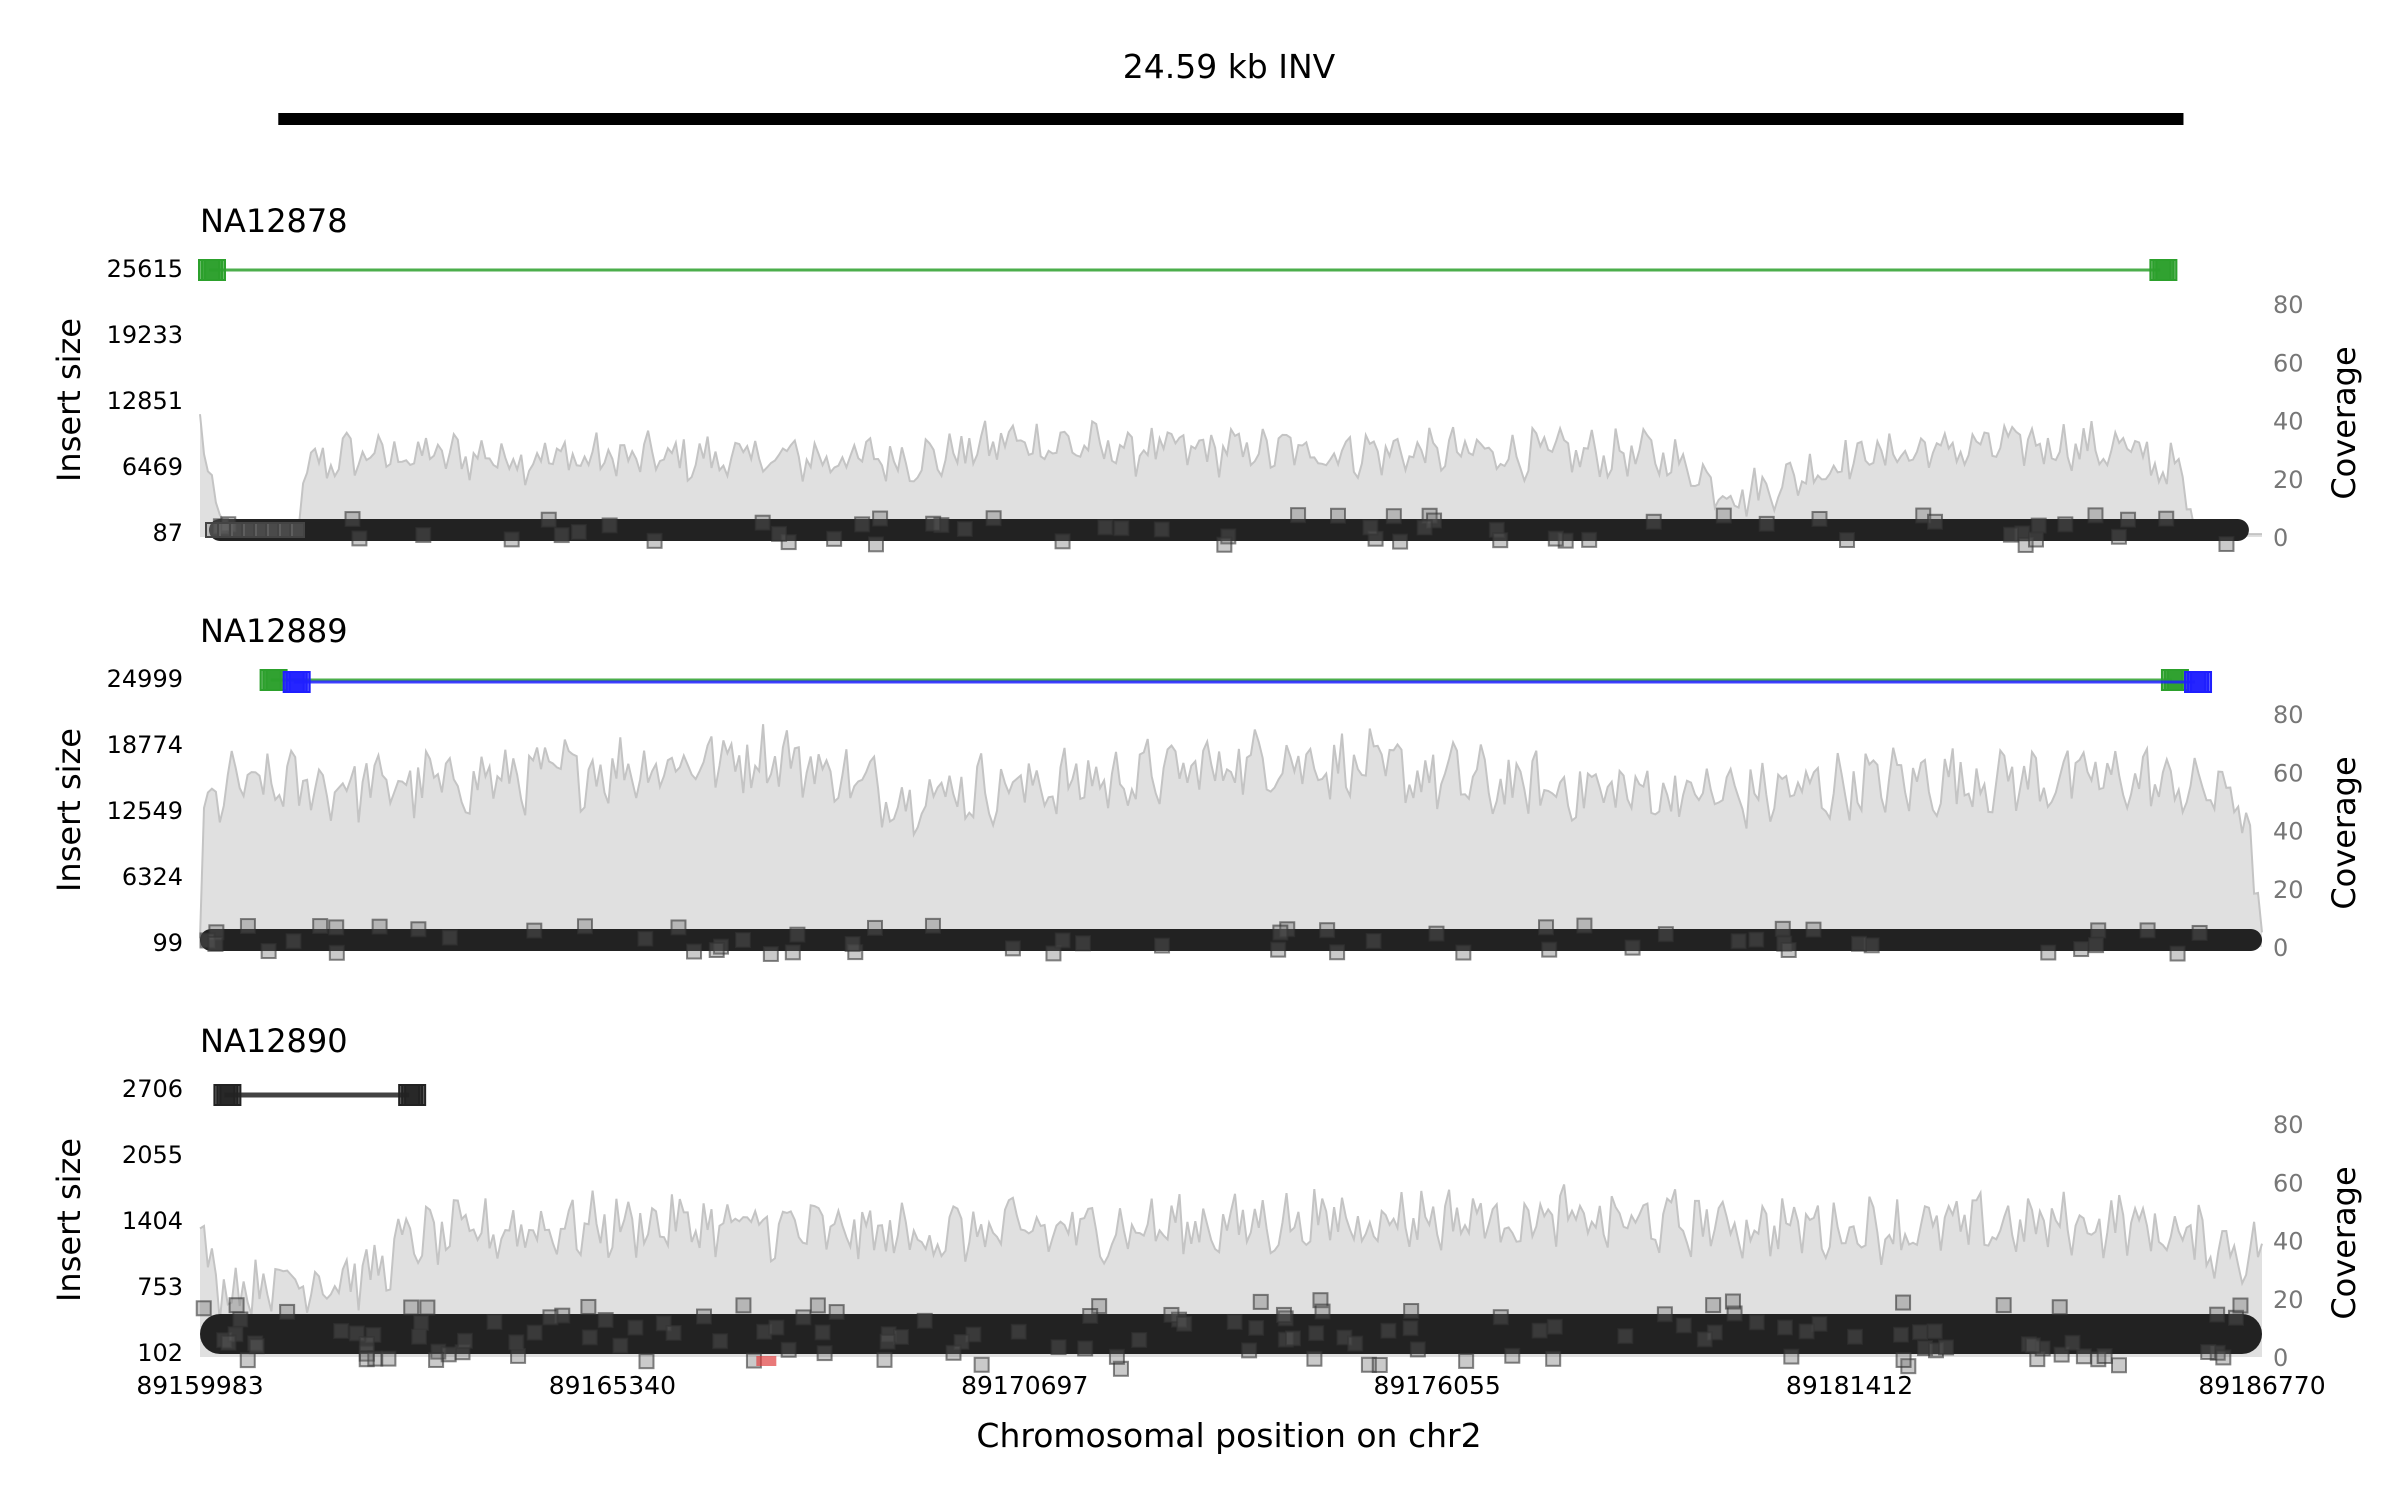 The image size is (2400, 1500). Describe the element at coordinates (274, 1041) in the screenshot. I see `sample-name: NA12890` at that location.